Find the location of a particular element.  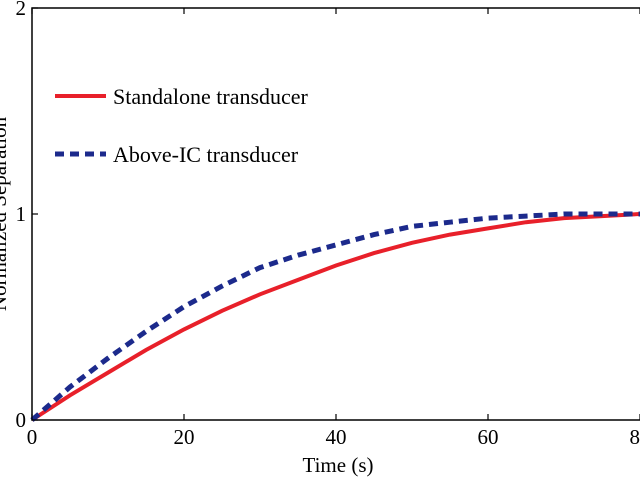

y-axis-title: Normalized Separation is located at coordinates (5, 213).